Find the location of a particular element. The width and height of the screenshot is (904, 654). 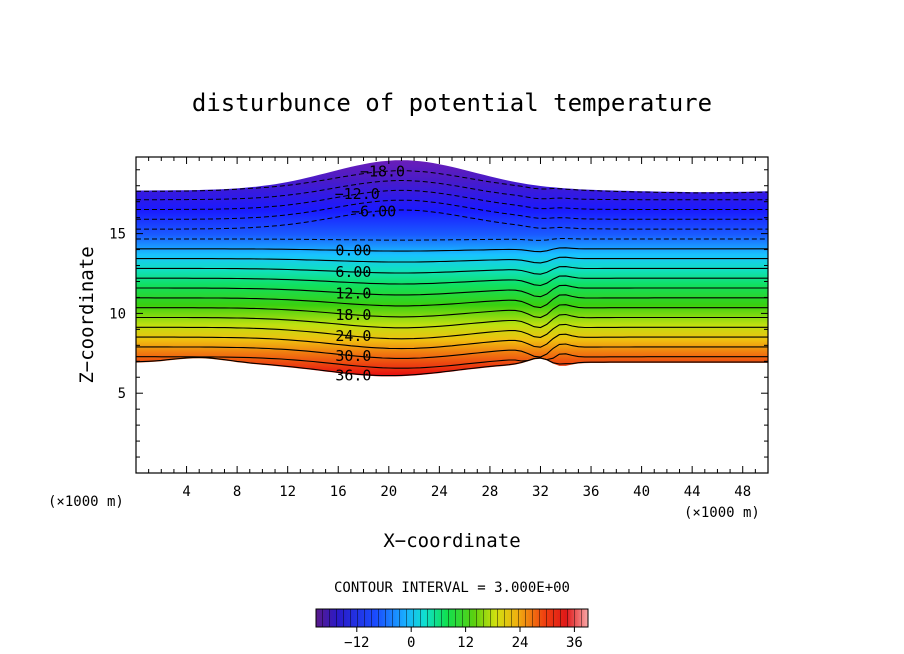

x-tick-label: 8 is located at coordinates (237, 492).